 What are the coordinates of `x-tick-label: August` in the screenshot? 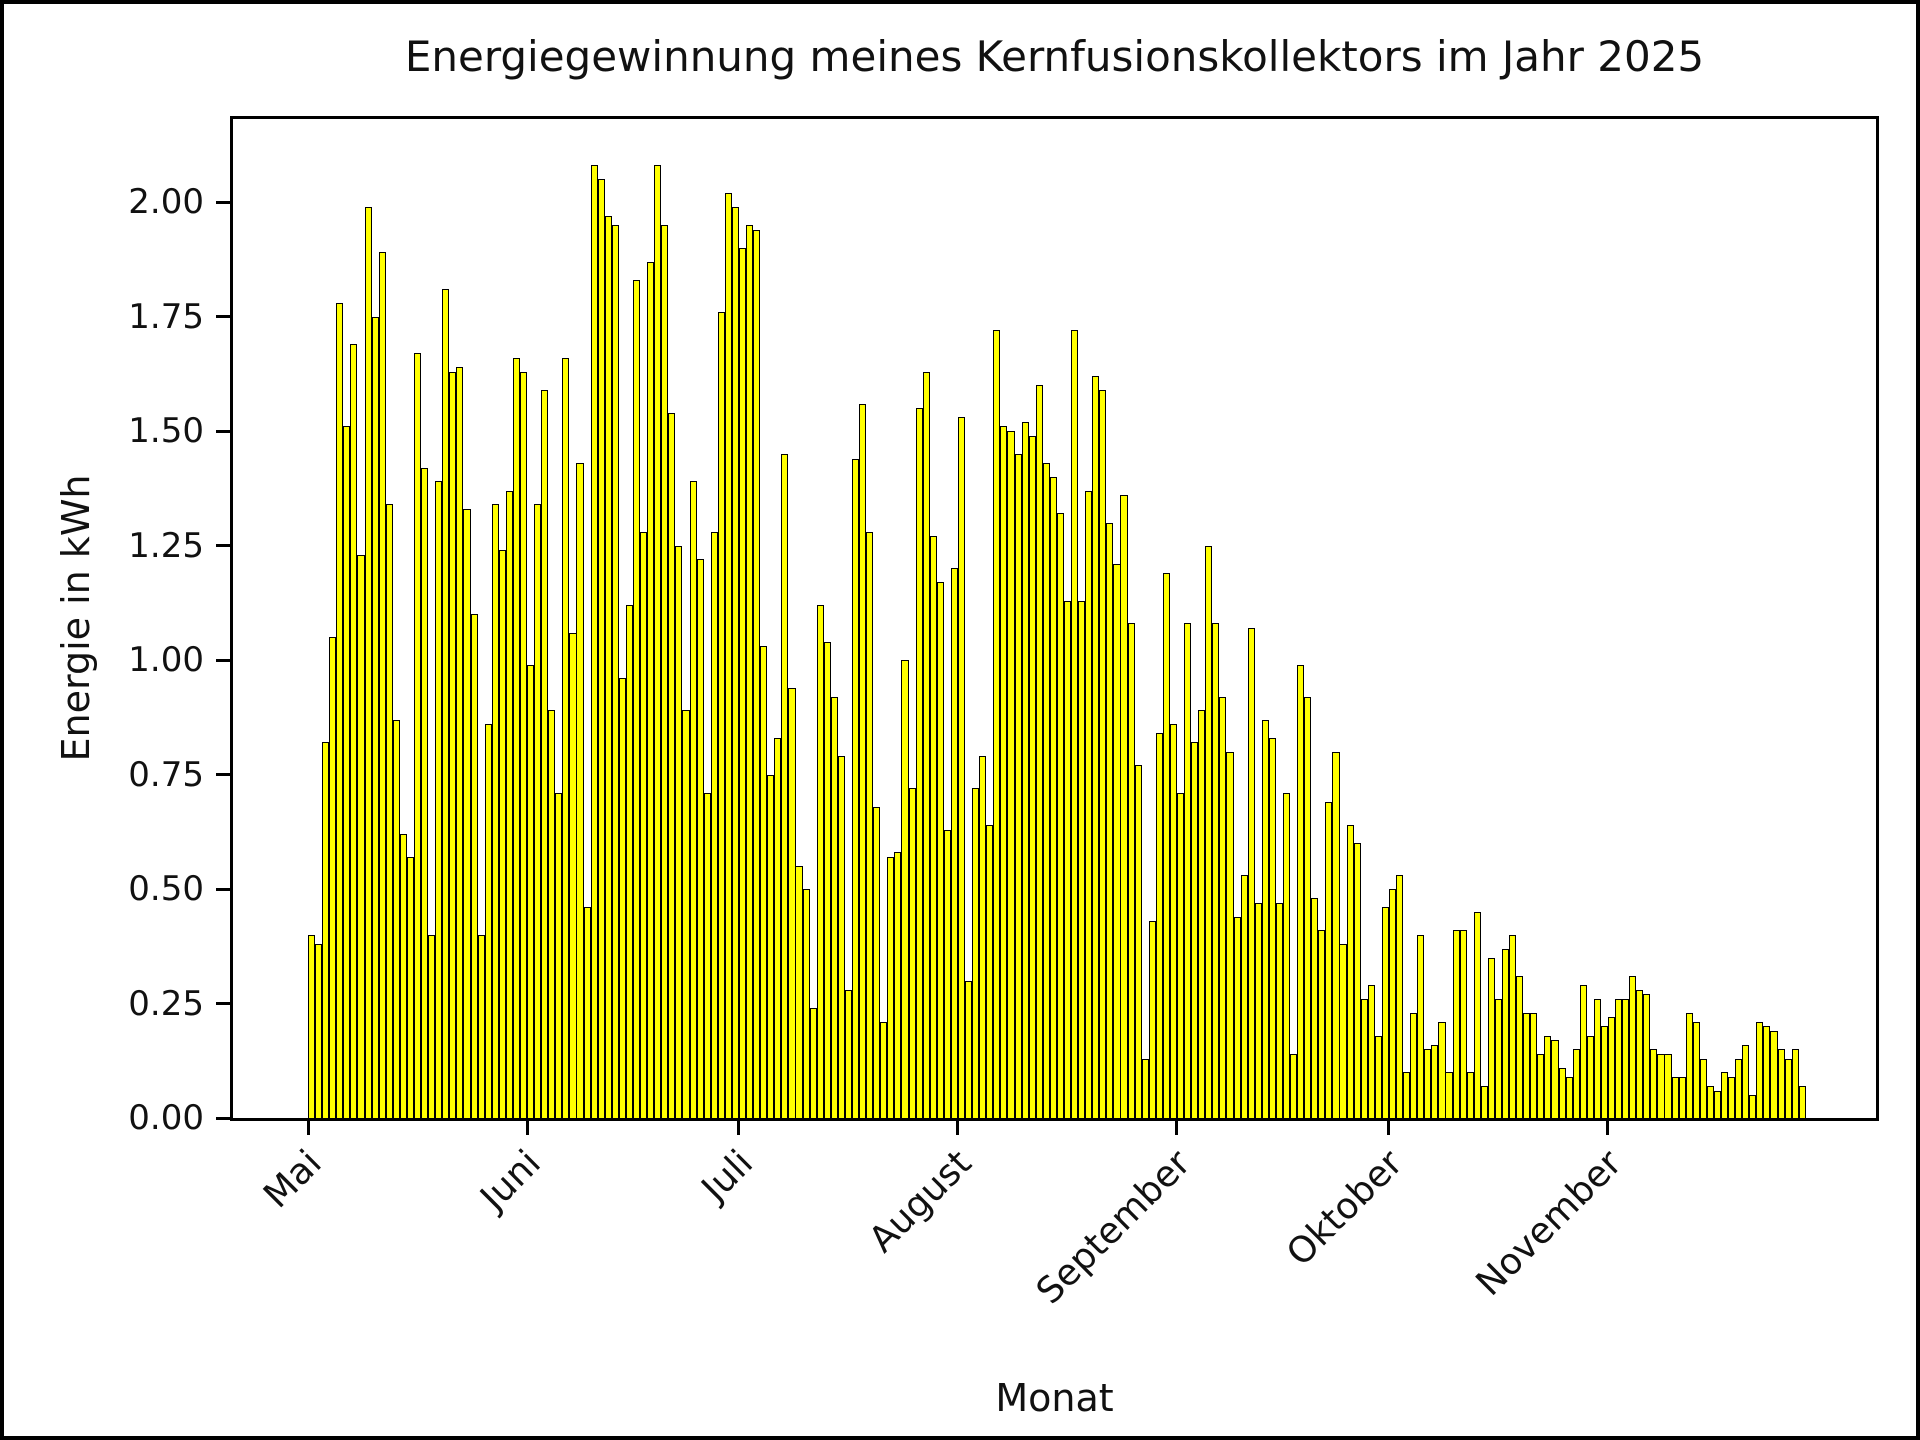 It's located at (920, 1201).